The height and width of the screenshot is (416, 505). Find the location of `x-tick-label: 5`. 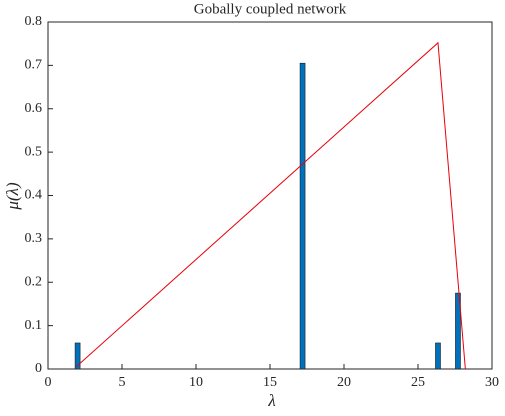

x-tick-label: 5 is located at coordinates (122, 382).